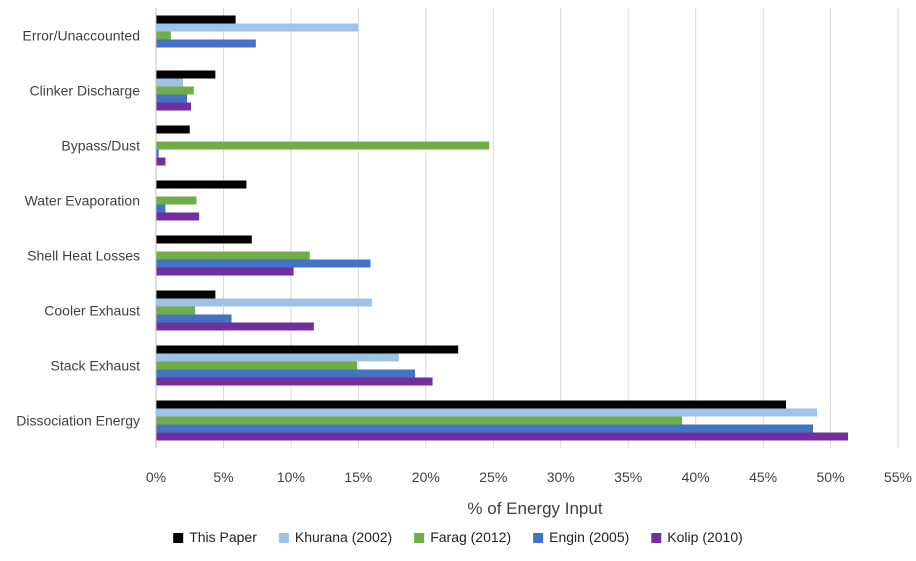 The width and height of the screenshot is (916, 561). What do you see at coordinates (493, 477) in the screenshot?
I see `x-tick-label: 25%` at bounding box center [493, 477].